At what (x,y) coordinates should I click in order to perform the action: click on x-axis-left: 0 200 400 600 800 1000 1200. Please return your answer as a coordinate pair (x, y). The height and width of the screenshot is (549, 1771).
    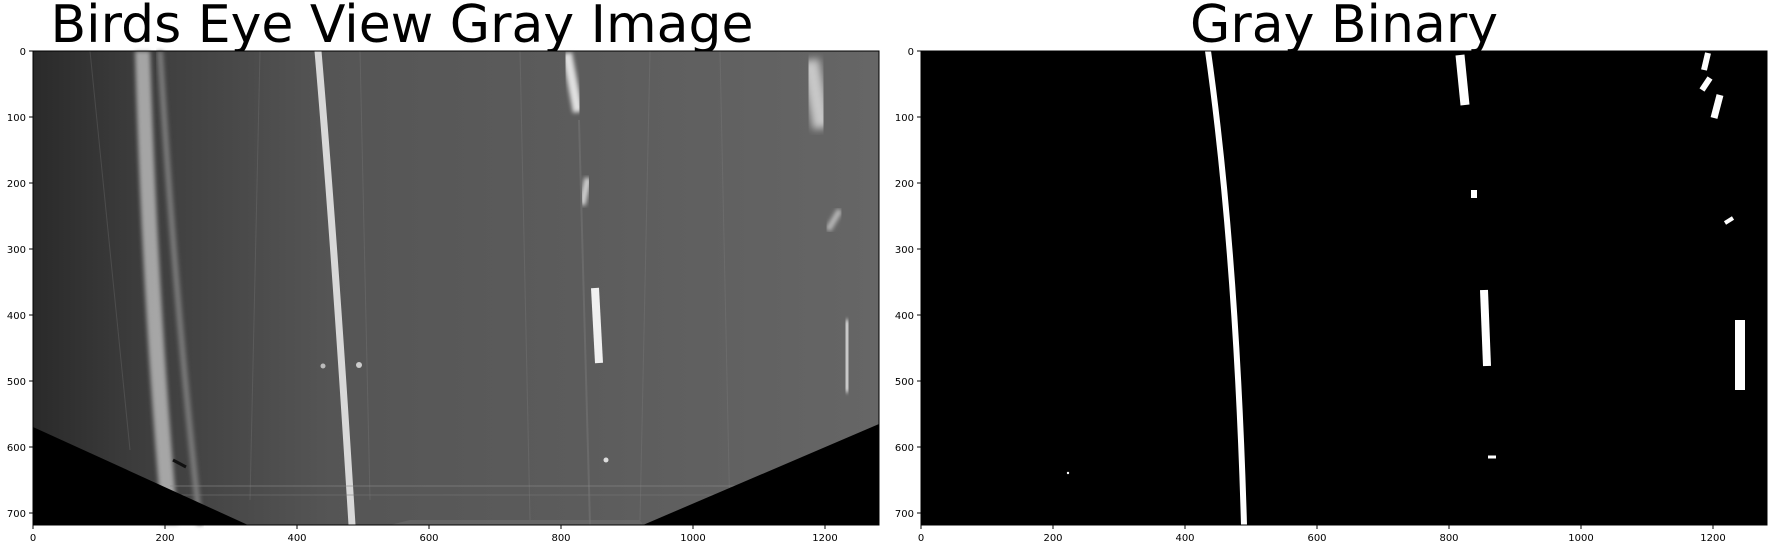
    Looking at the image, I should click on (434, 534).